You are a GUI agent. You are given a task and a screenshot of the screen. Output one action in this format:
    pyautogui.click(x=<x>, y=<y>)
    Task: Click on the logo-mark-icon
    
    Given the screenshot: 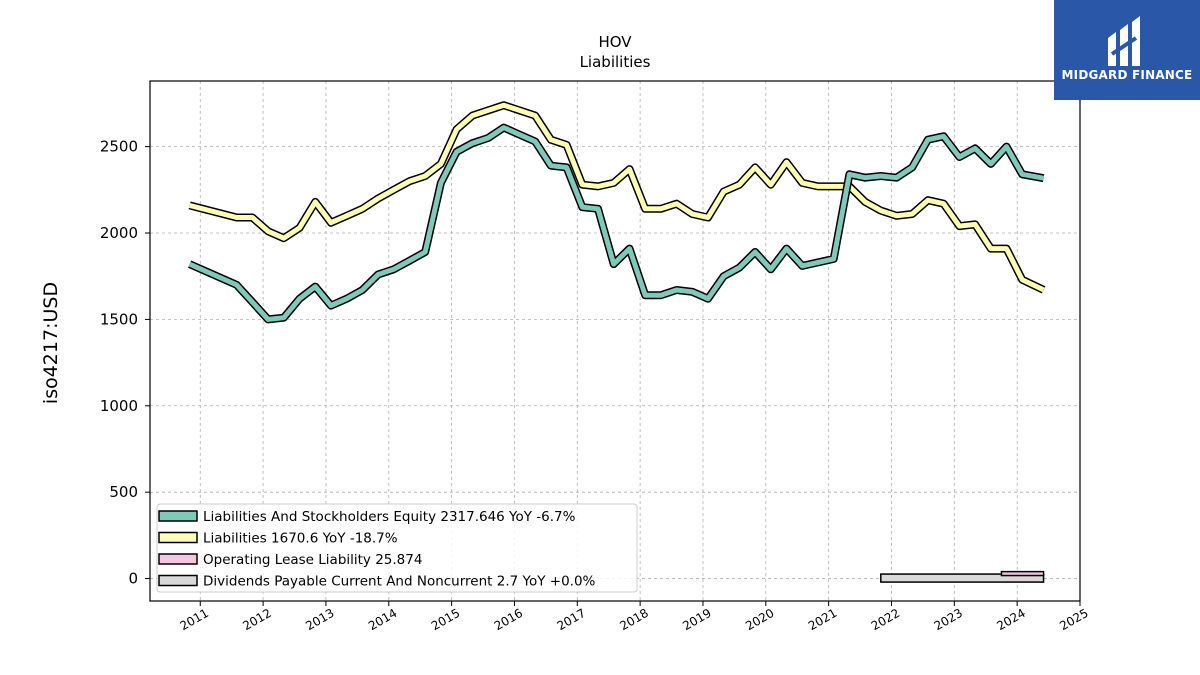 What is the action you would take?
    pyautogui.click(x=1124, y=41)
    